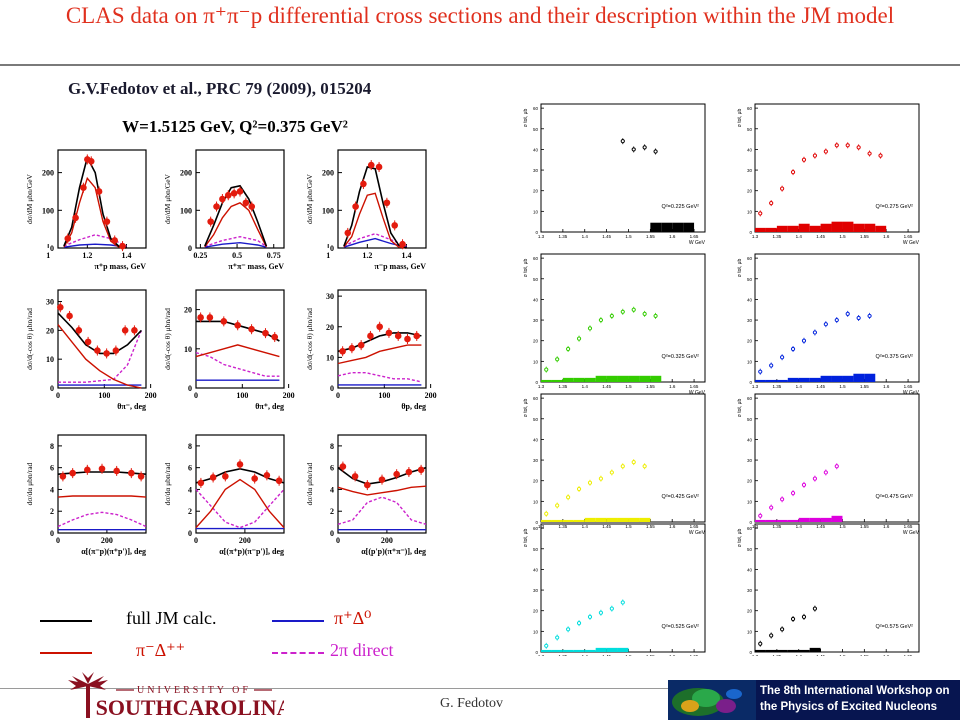 This screenshot has height=720, width=960. Describe the element at coordinates (750, 320) in the screenshot. I see `y-tick-label: 30` at that location.